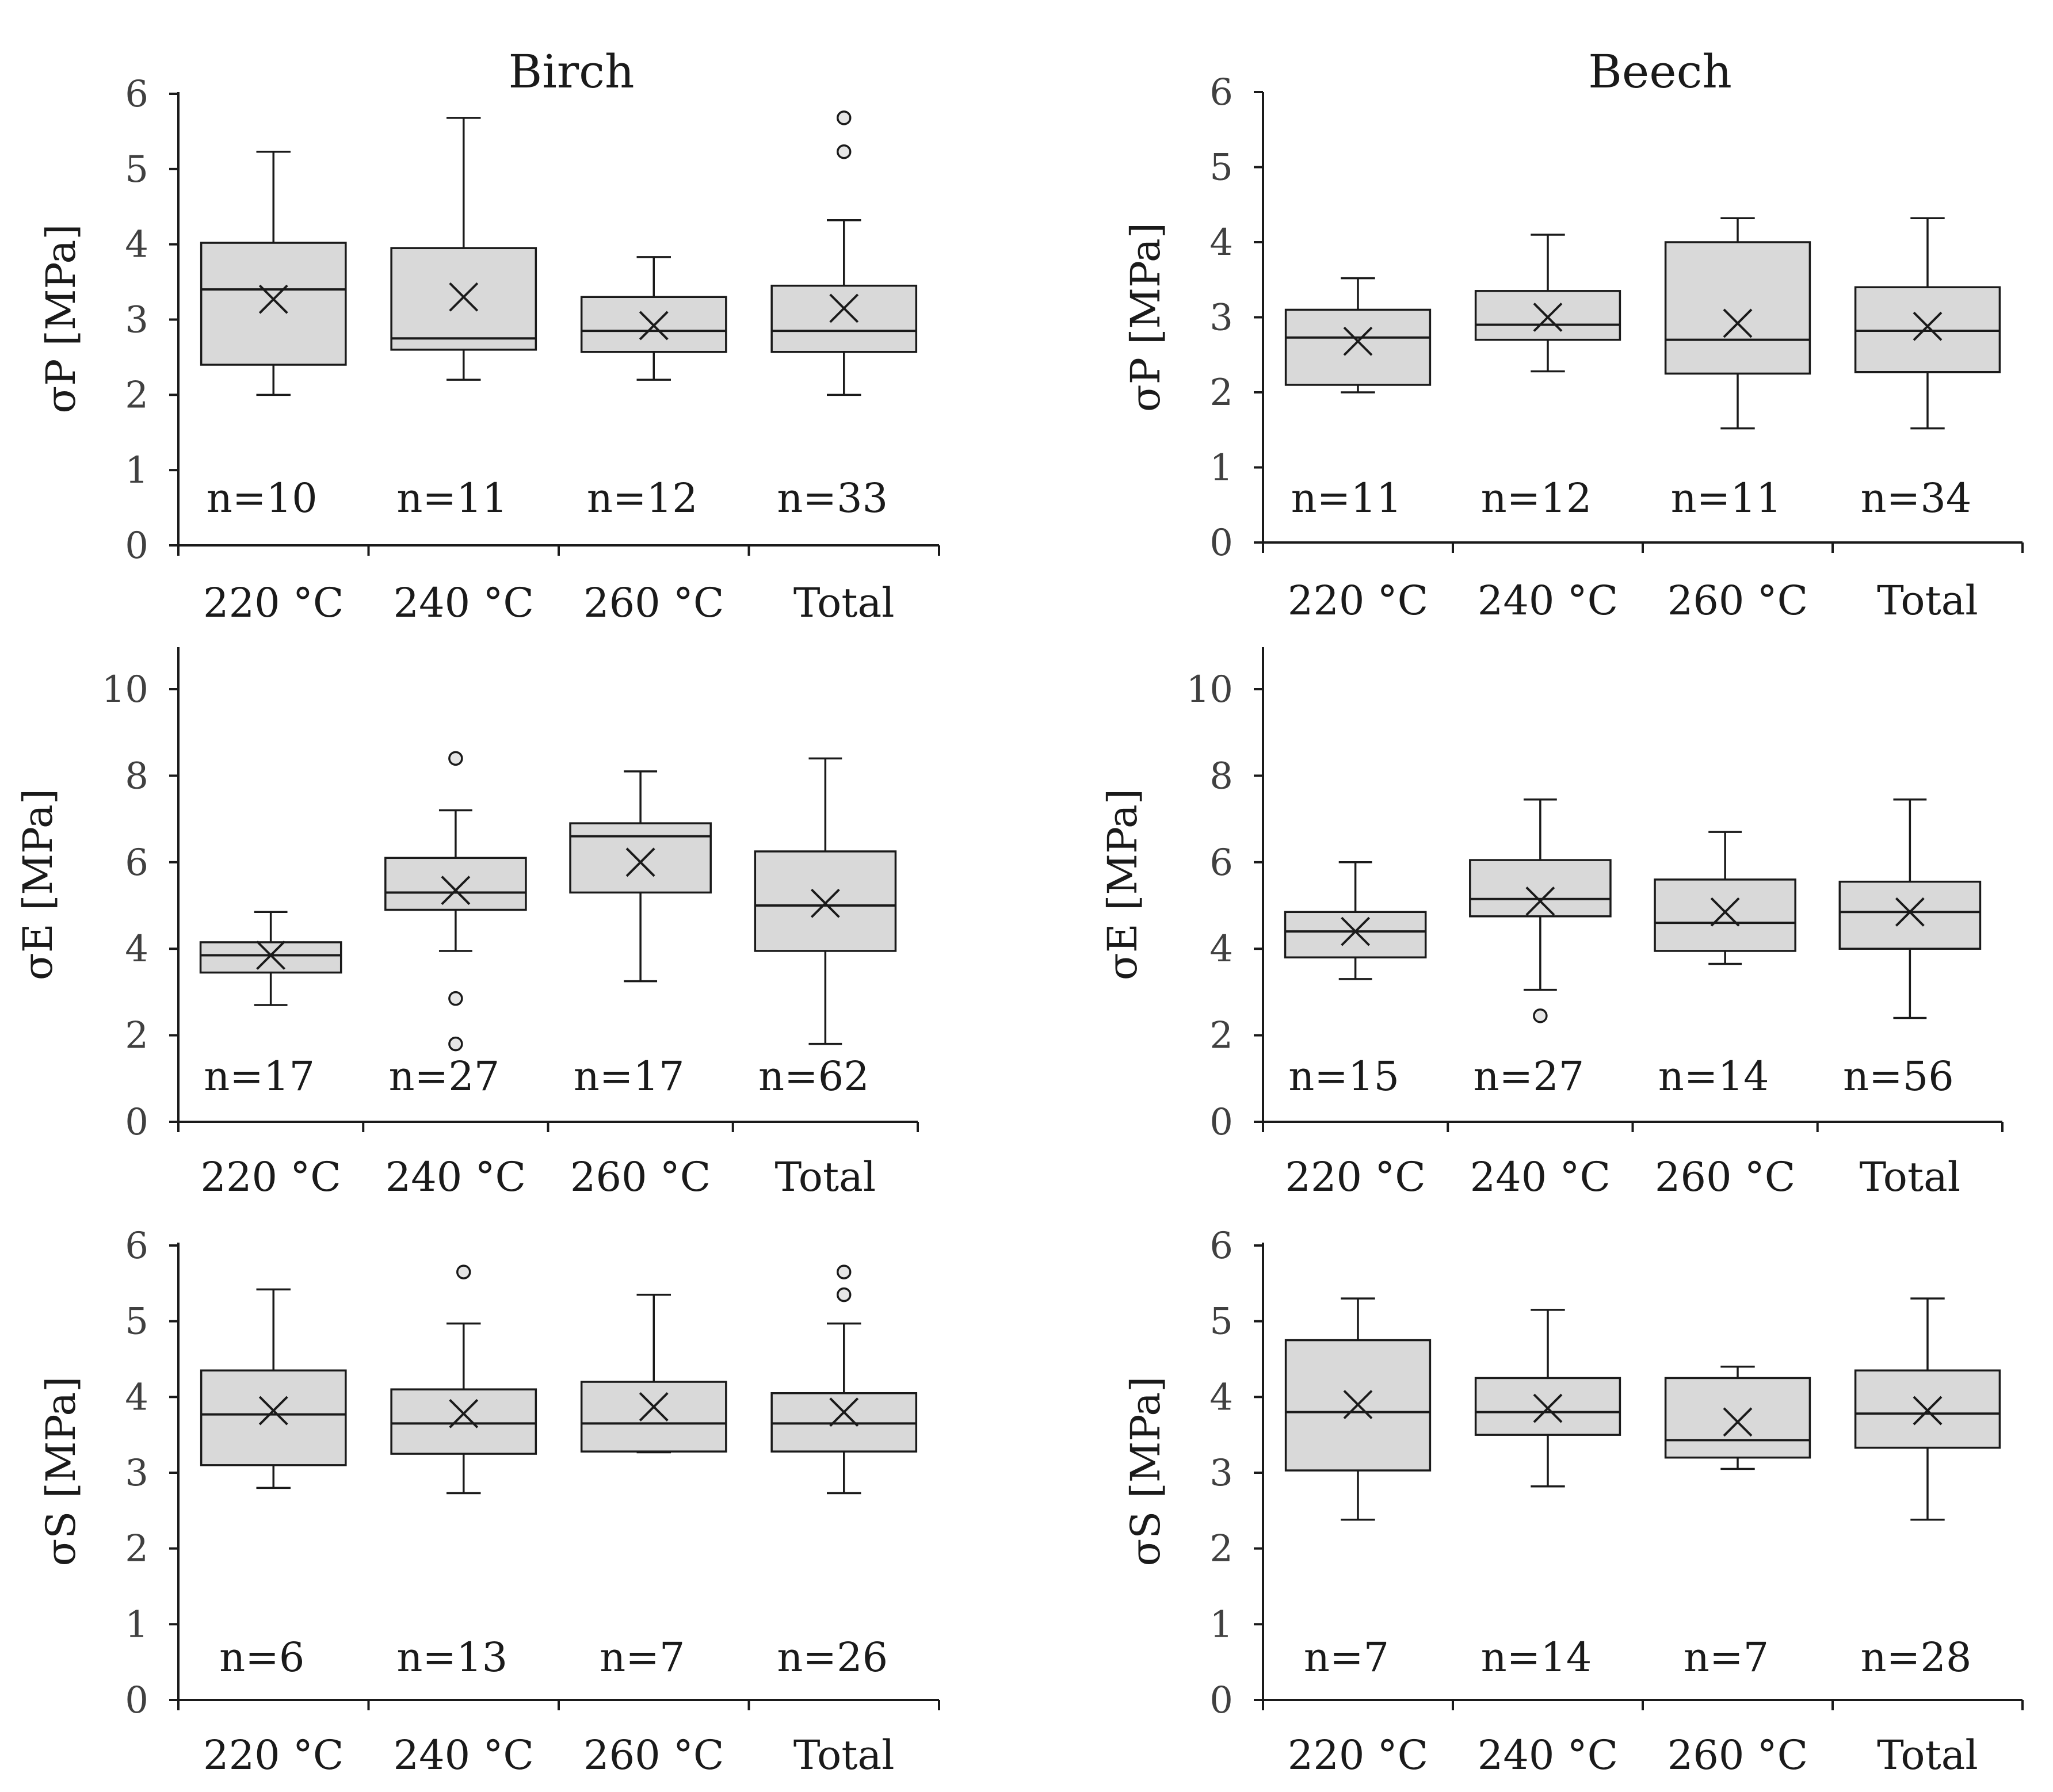 Image resolution: width=2053 pixels, height=1792 pixels. Describe the element at coordinates (1916, 1658) in the screenshot. I see `sample-size-label: n=28` at that location.